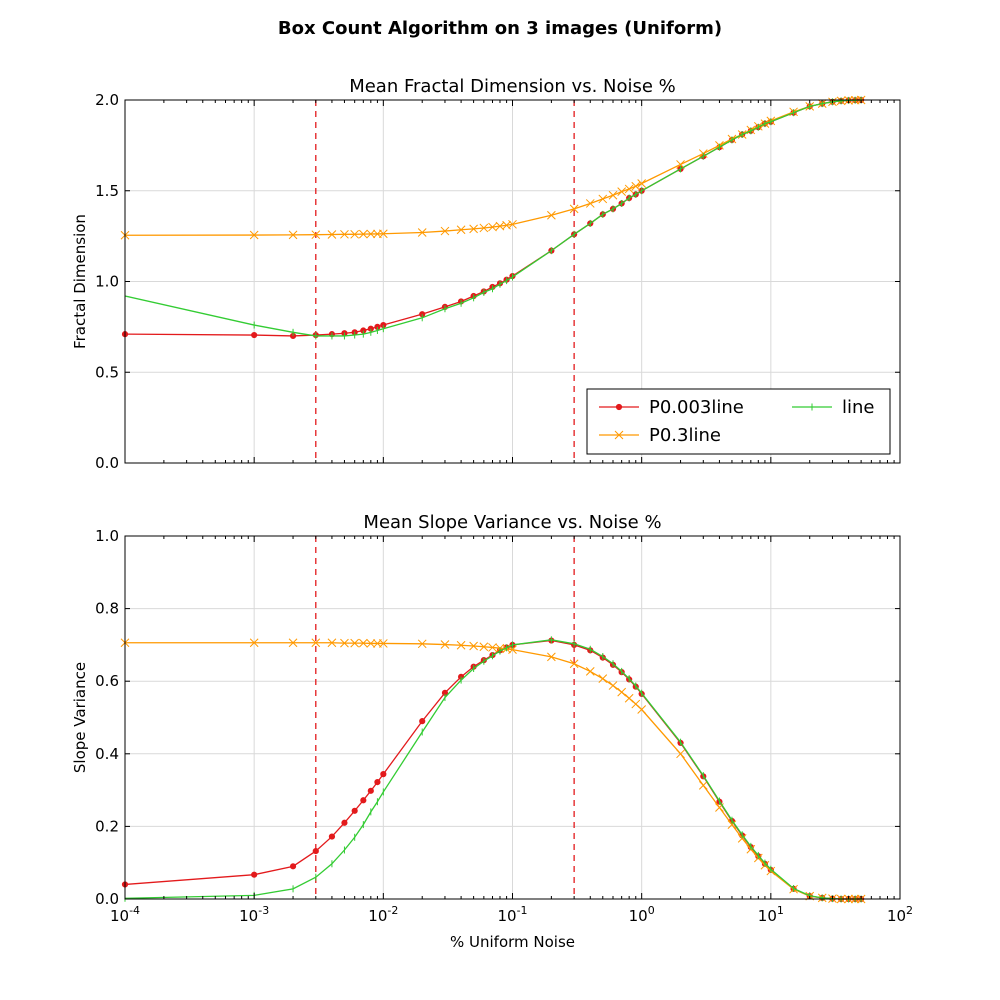 The width and height of the screenshot is (1000, 1000). I want to click on x-tick-label: 10⁰, so click(642, 914).